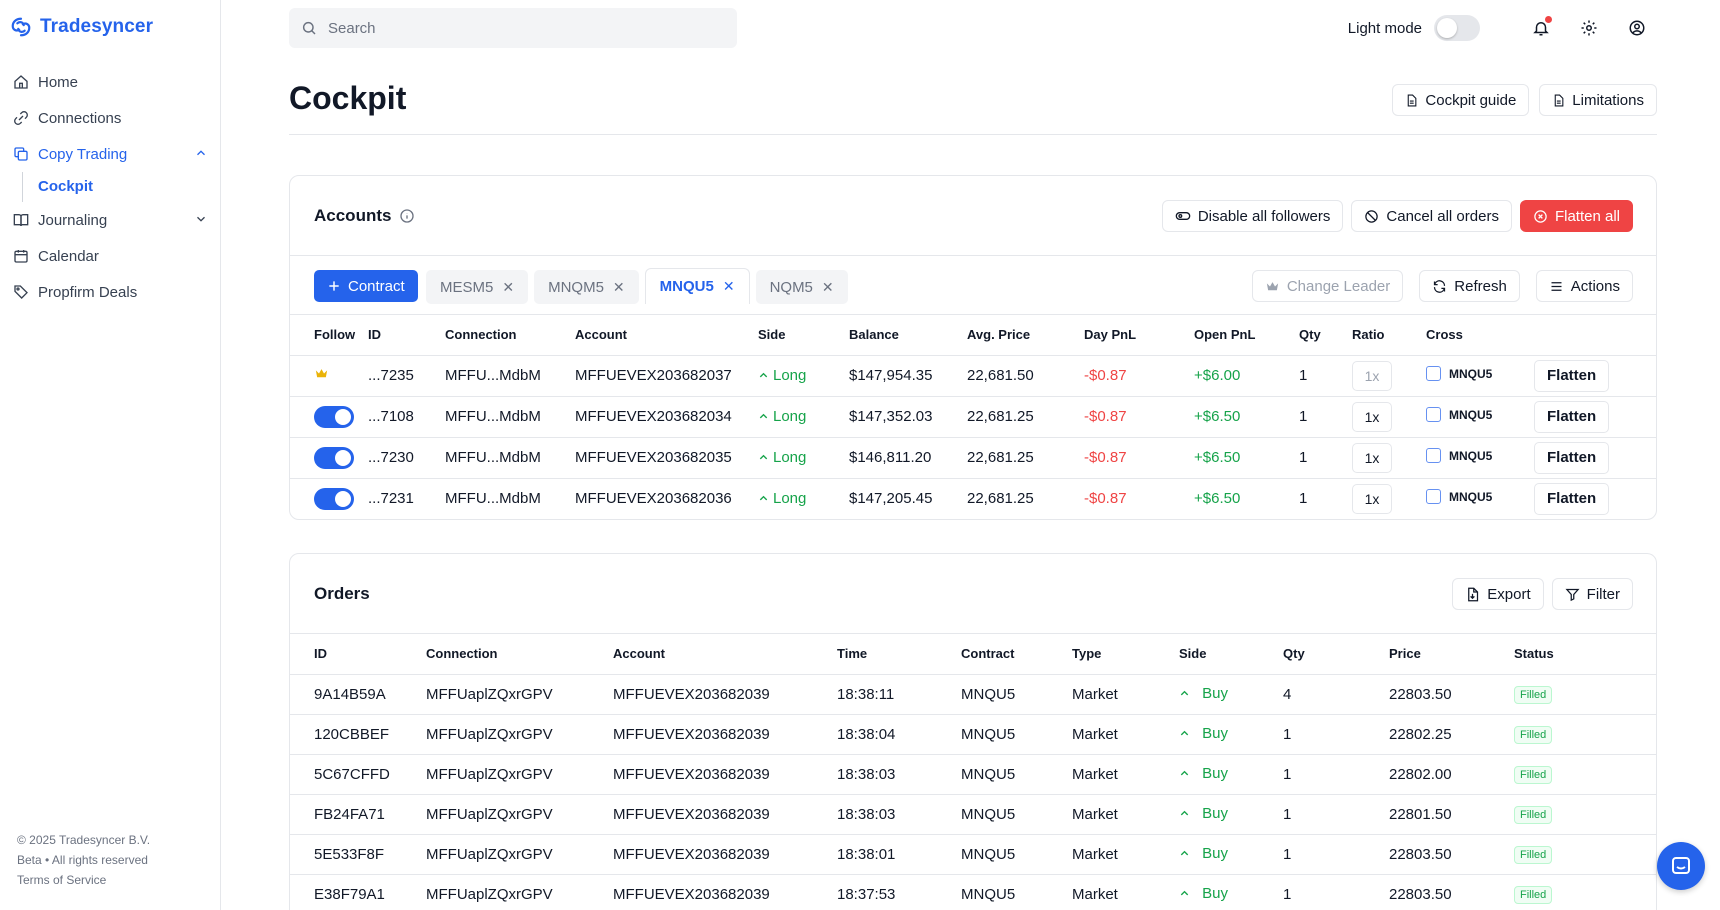 Image resolution: width=1720 pixels, height=910 pixels. What do you see at coordinates (366, 286) in the screenshot?
I see `add-contract-button: Contract` at bounding box center [366, 286].